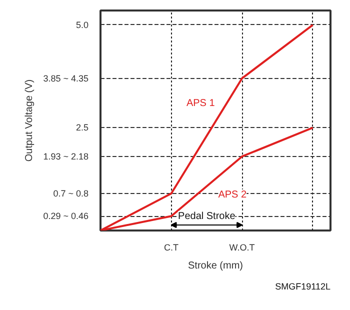 The height and width of the screenshot is (310, 350). I want to click on y-tick-label: 5.0, so click(82, 25).